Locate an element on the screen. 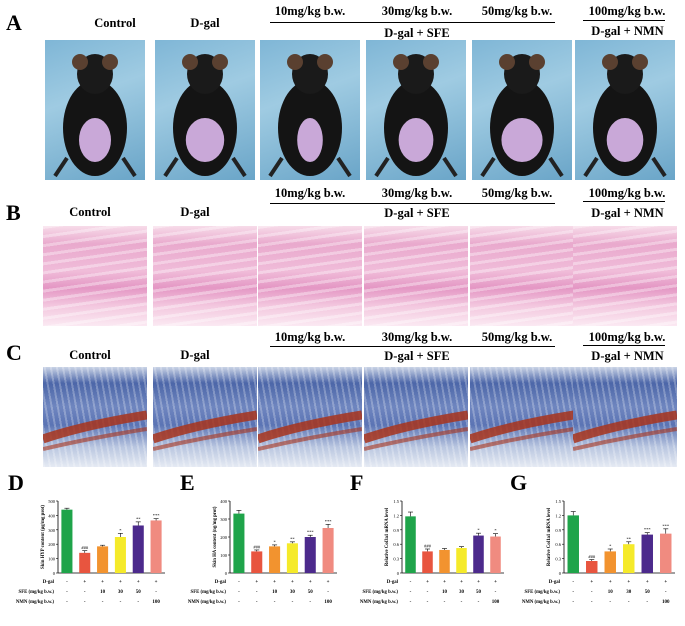 The image size is (685, 626). divider-sfe-c is located at coordinates (412, 346).